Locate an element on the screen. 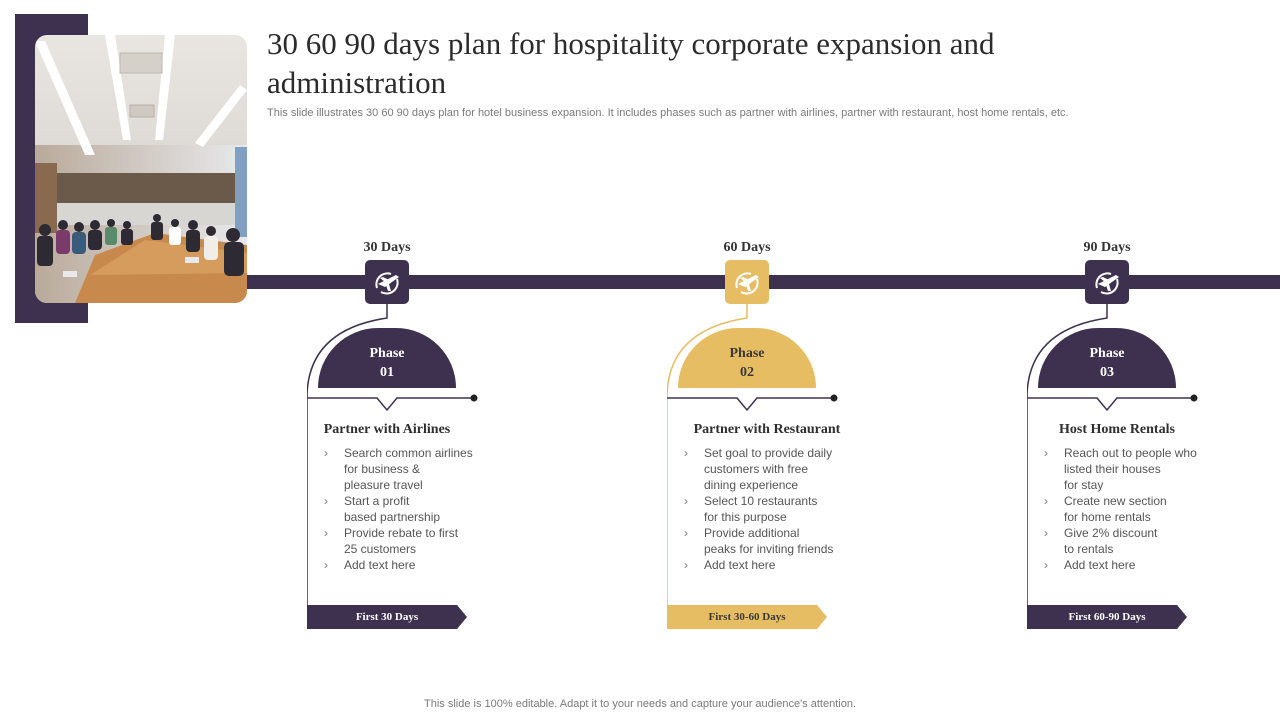 Image resolution: width=1280 pixels, height=720 pixels. bullet-line: Start a profit is located at coordinates (377, 501).